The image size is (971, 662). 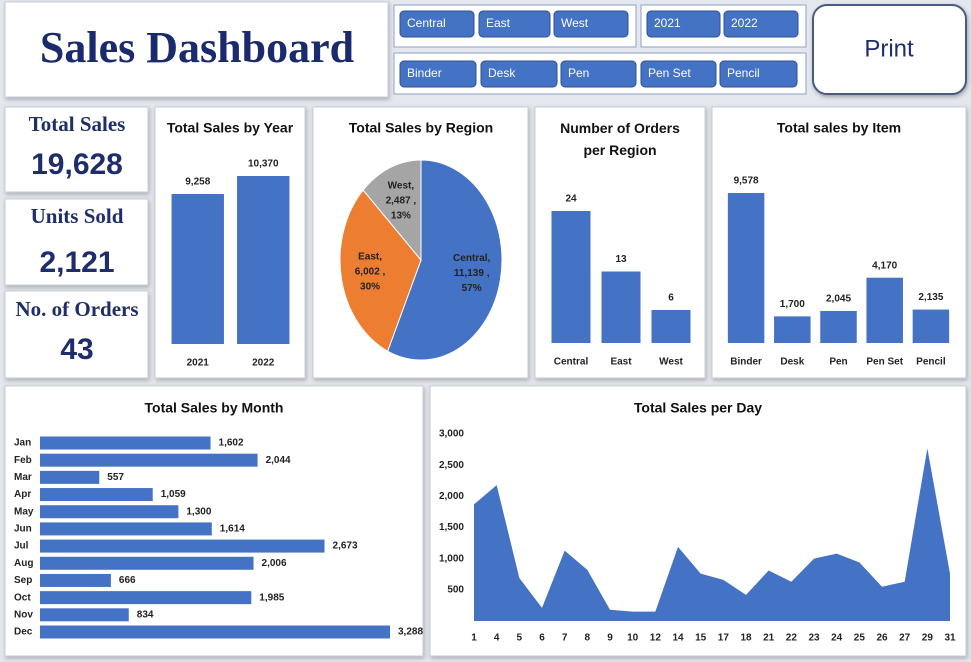 I want to click on slicer-button-label: Desk, so click(x=502, y=73).